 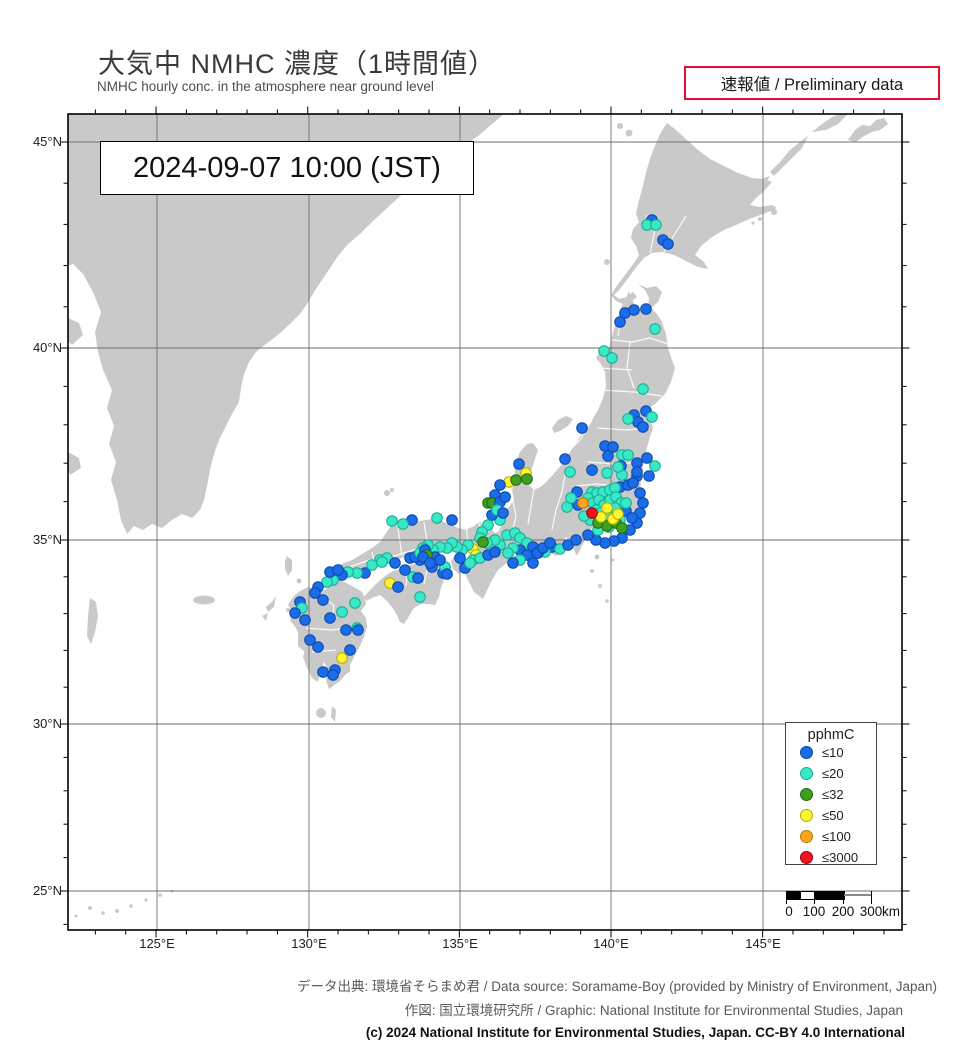 I want to click on scale-label: 300, so click(x=871, y=911).